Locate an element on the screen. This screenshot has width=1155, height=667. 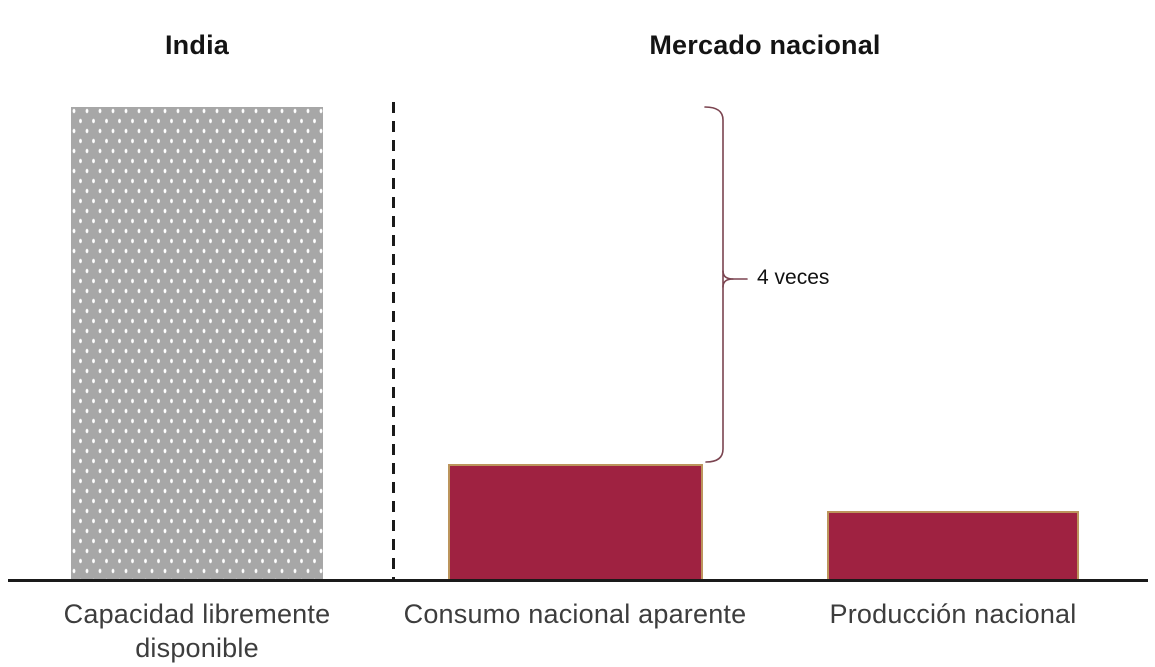
group-title-india: India is located at coordinates (196, 45).